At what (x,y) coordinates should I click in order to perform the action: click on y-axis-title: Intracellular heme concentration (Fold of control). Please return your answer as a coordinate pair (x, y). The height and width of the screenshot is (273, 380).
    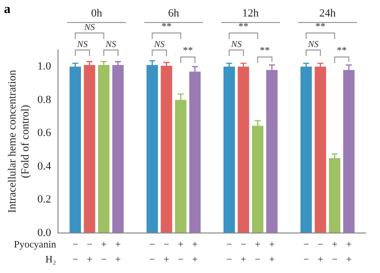
    Looking at the image, I should click on (19, 141).